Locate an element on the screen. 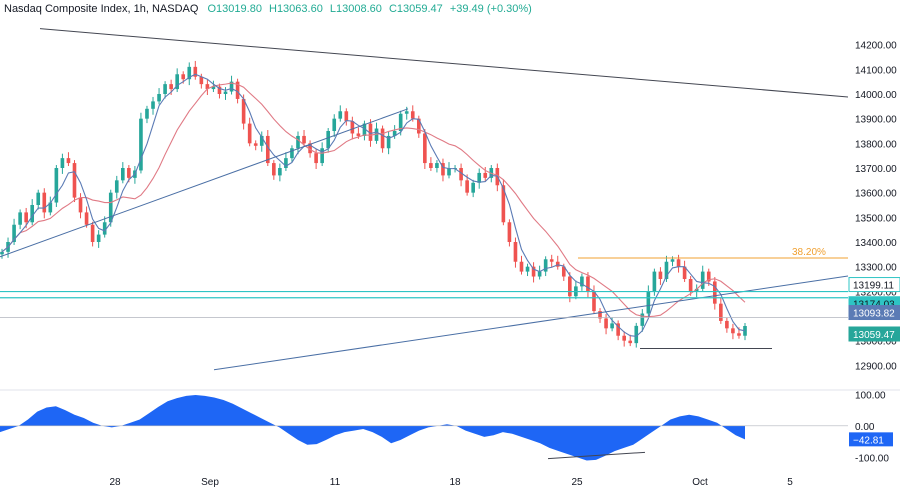 This screenshot has height=489, width=900. fib-level-label: 38.20% is located at coordinates (809, 252).